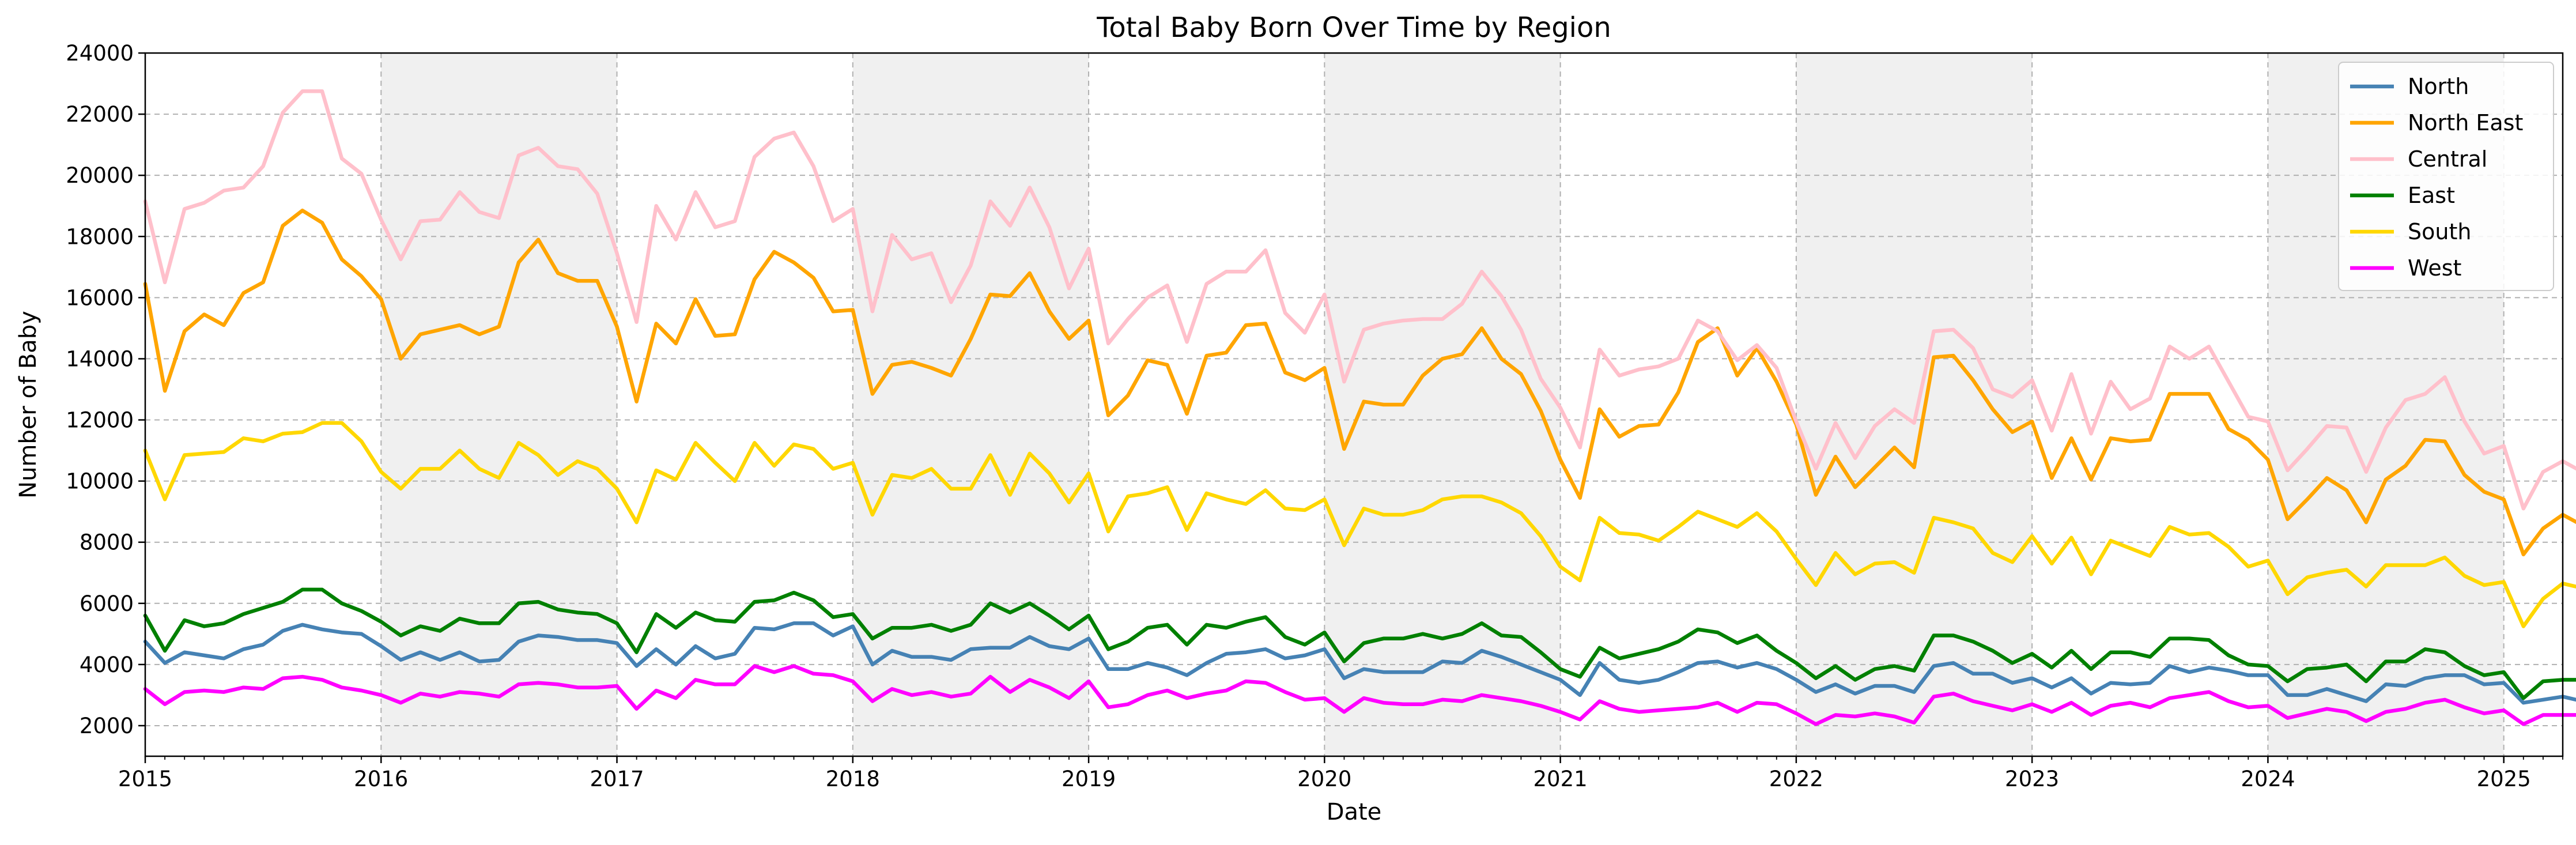 This screenshot has width=2576, height=845. I want to click on x-tick-label: 2015, so click(145, 779).